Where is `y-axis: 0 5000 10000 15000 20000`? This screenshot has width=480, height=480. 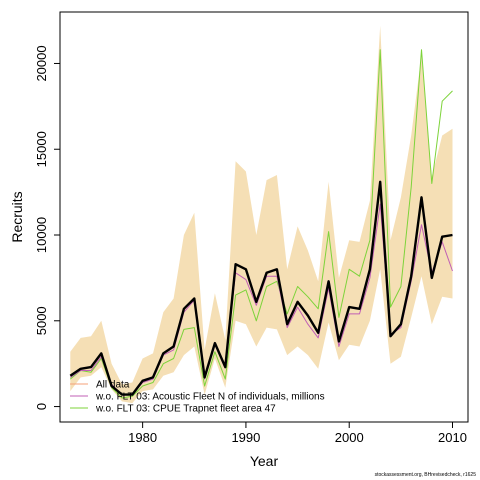
y-axis: 0 5000 10000 15000 20000 is located at coordinates (47, 227).